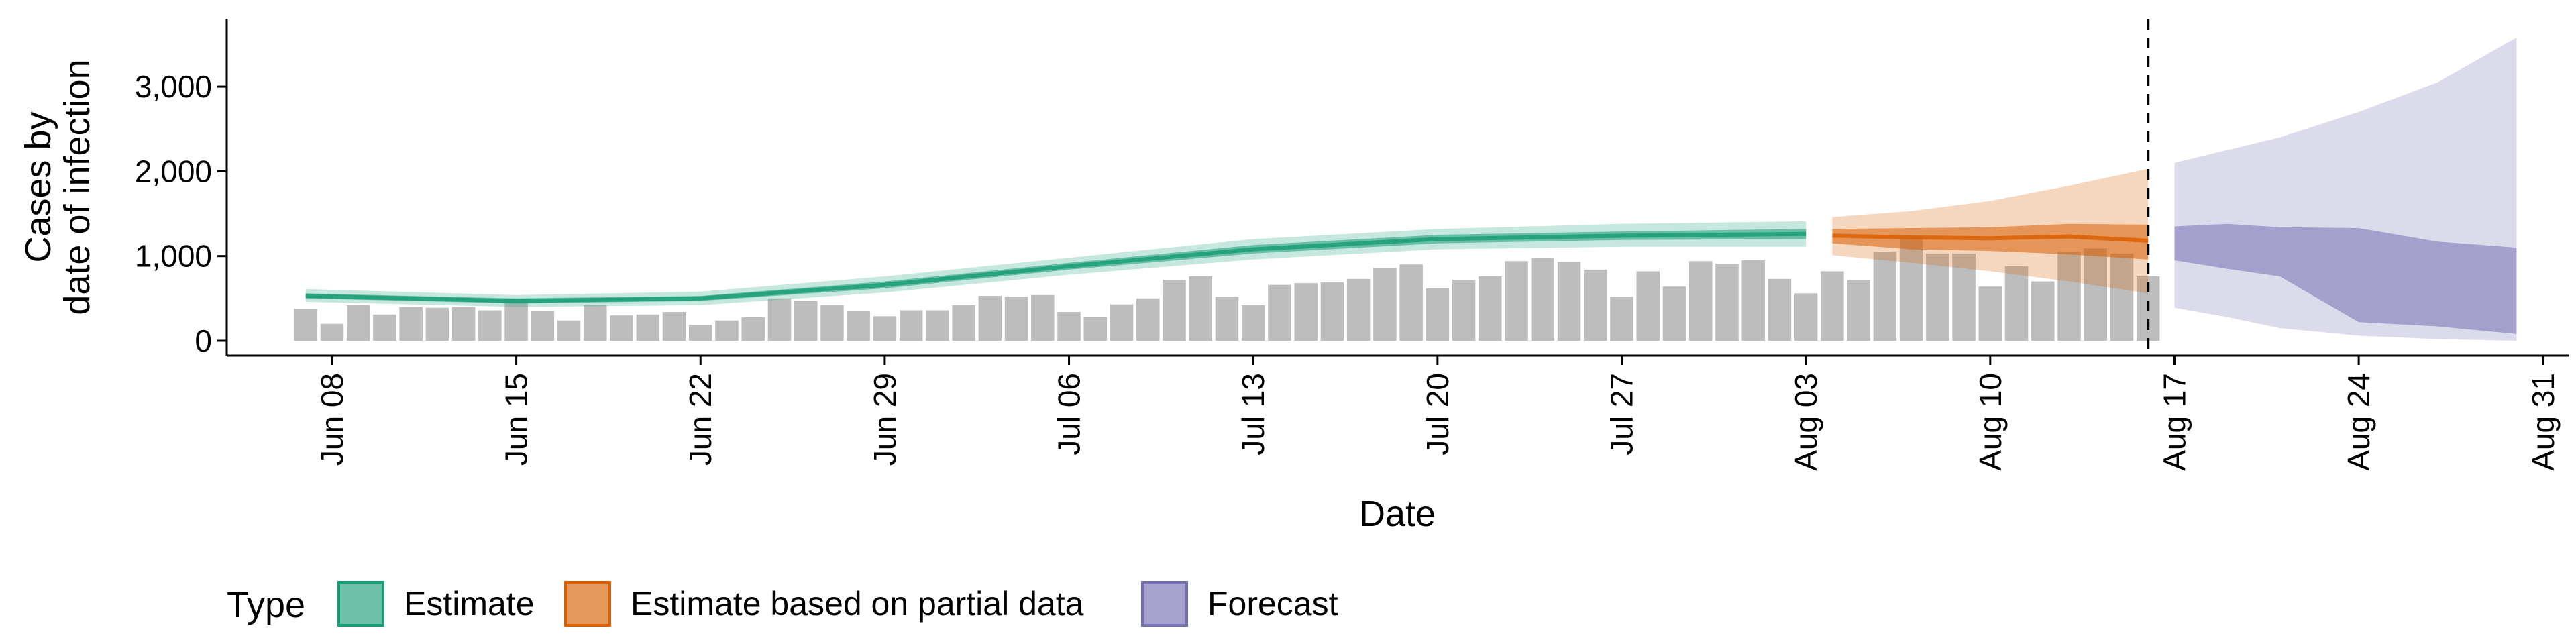  What do you see at coordinates (1805, 422) in the screenshot?
I see `x-tick-label: Aug 03` at bounding box center [1805, 422].